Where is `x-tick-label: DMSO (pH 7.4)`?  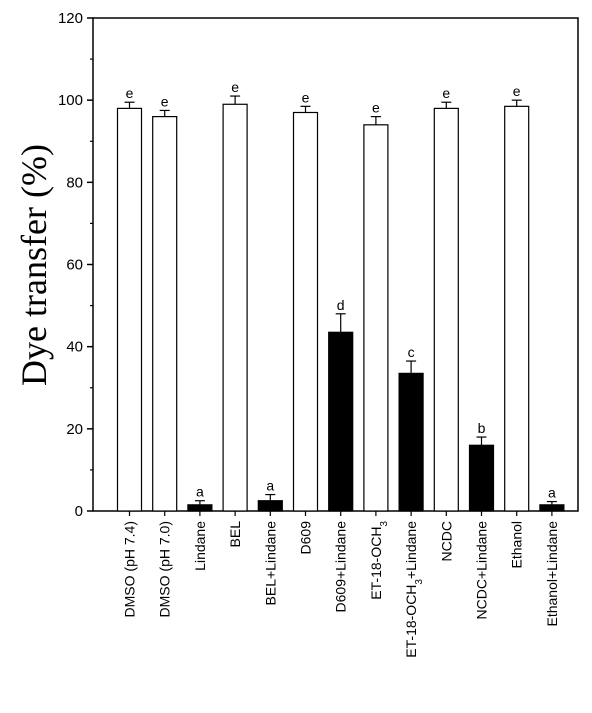
x-tick-label: DMSO (pH 7.4) is located at coordinates (130, 569).